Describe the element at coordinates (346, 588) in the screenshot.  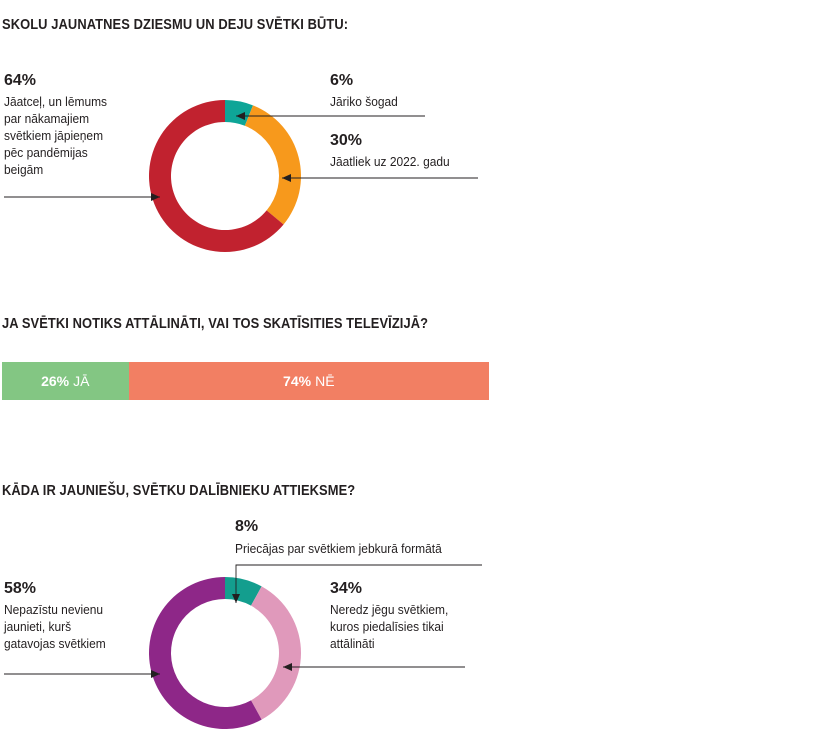
I see `chart3-slice-pct-no-sense: 34%` at that location.